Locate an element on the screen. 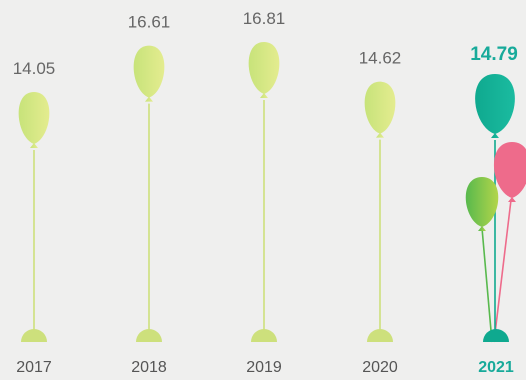 The width and height of the screenshot is (526, 380). value-label-2019: 16.81 is located at coordinates (264, 18).